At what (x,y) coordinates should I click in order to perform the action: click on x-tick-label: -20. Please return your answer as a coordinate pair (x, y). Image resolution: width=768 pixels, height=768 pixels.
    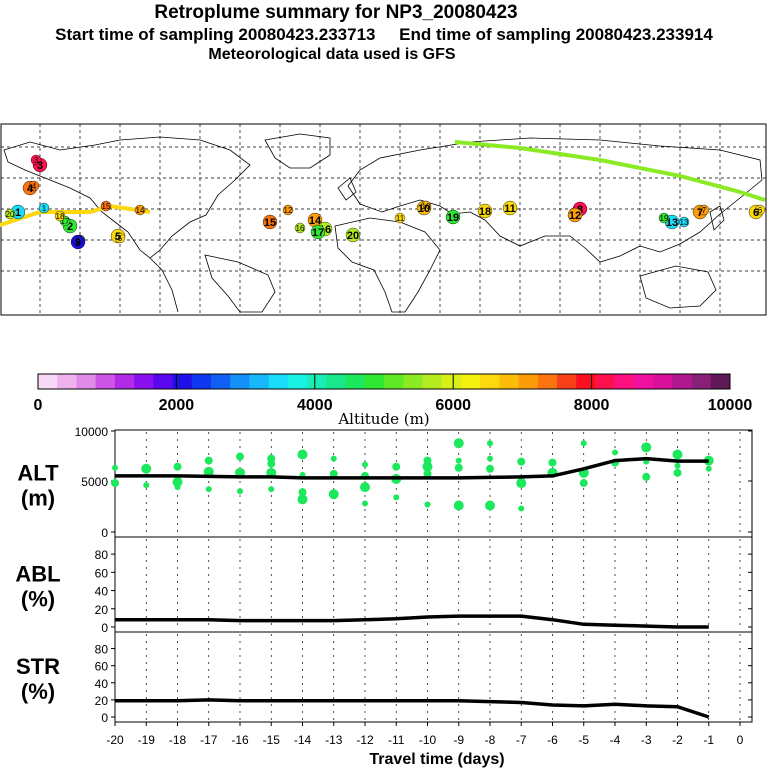
    Looking at the image, I should click on (115, 740).